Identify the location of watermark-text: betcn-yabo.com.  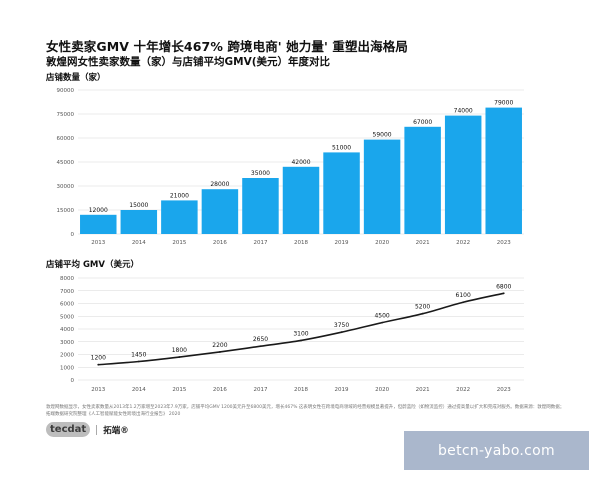
(496, 450).